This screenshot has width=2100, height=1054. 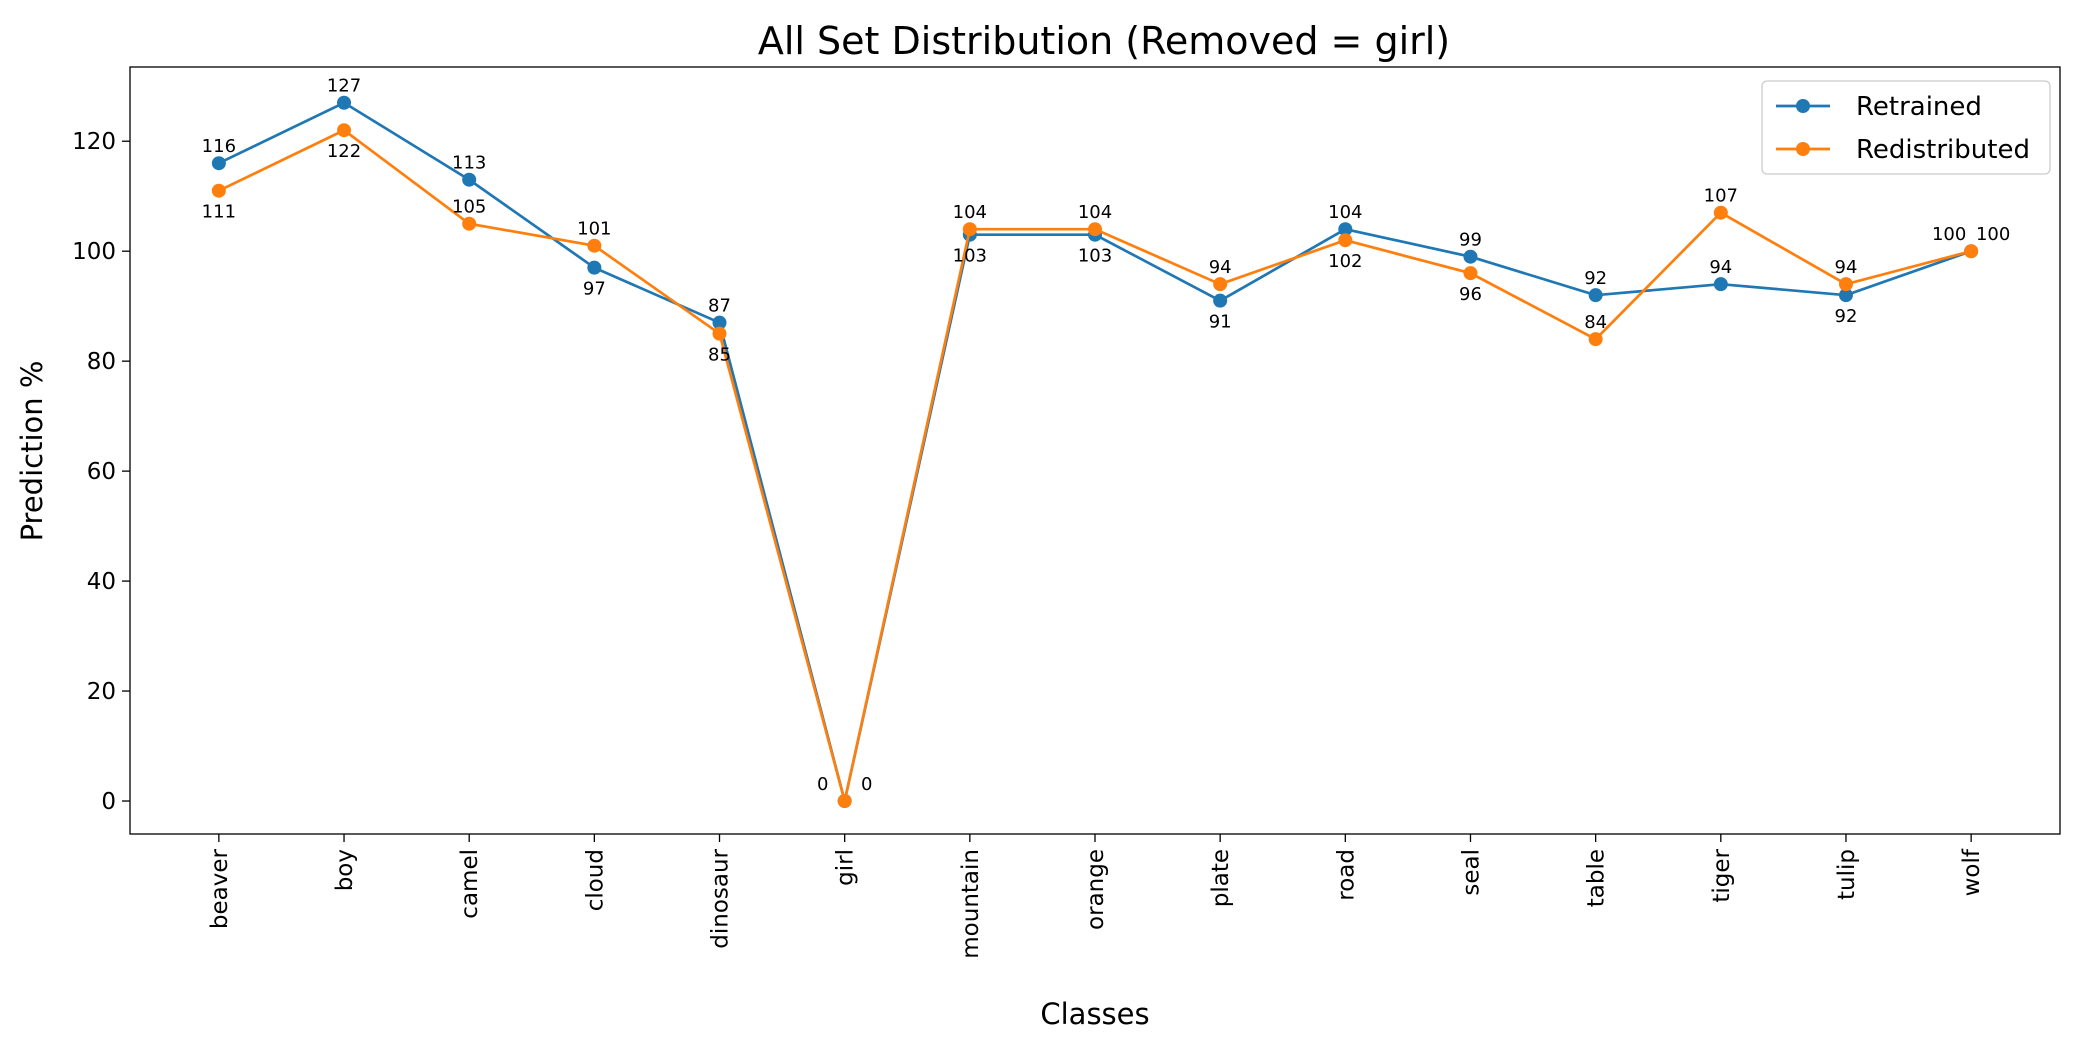 I want to click on data-label: 127, so click(x=344, y=86).